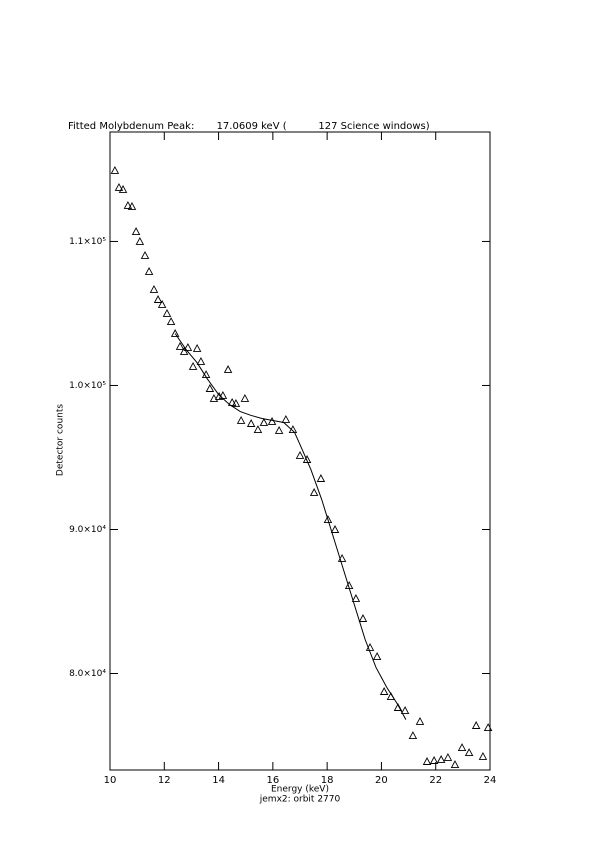  I want to click on y-tick-label: 8.0×10⁴, so click(87, 674).